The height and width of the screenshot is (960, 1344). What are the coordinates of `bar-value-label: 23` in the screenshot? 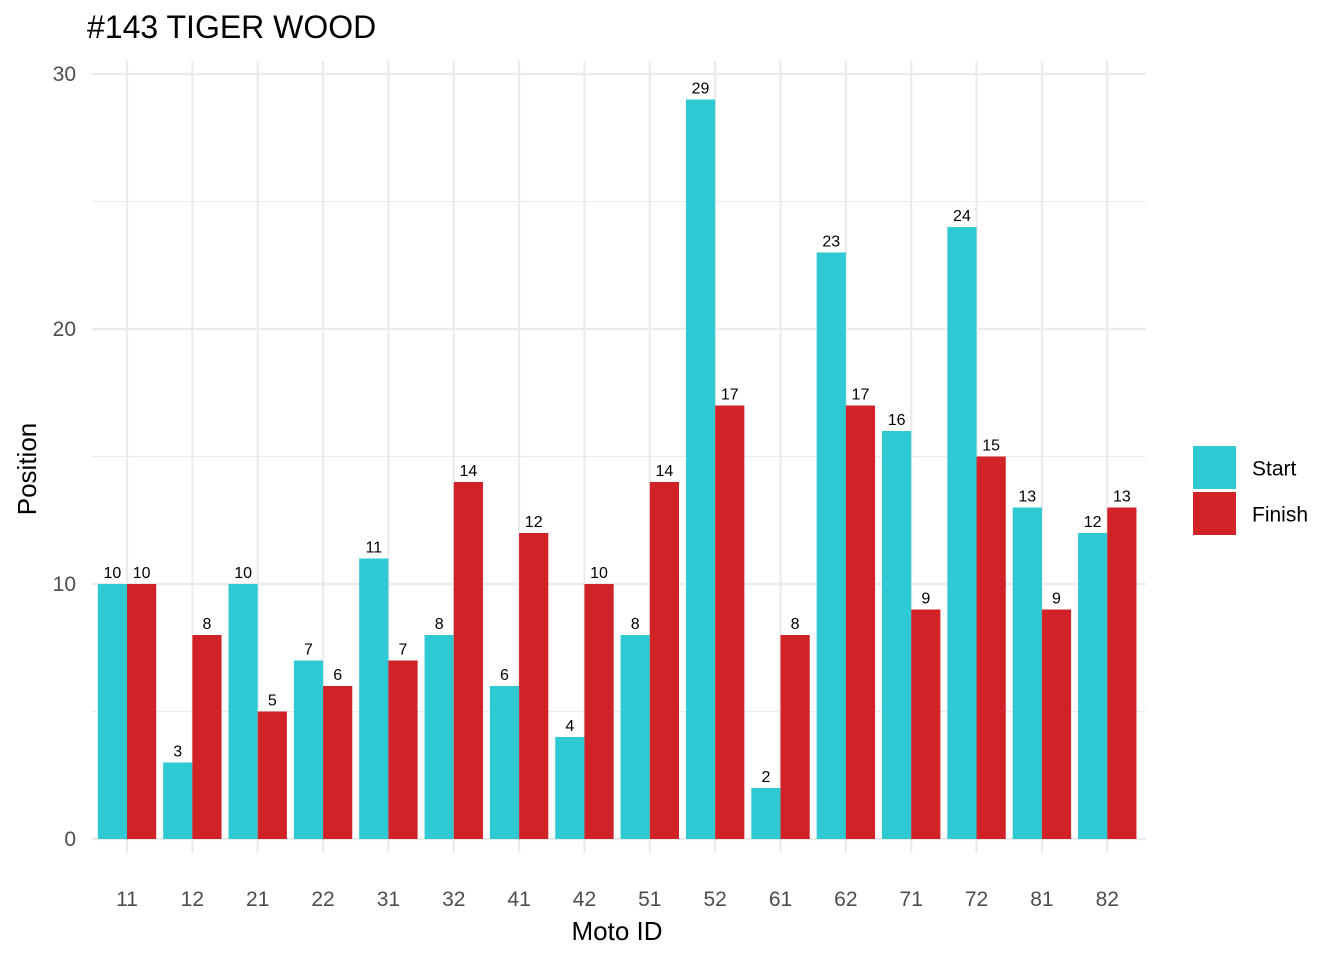 It's located at (831, 242).